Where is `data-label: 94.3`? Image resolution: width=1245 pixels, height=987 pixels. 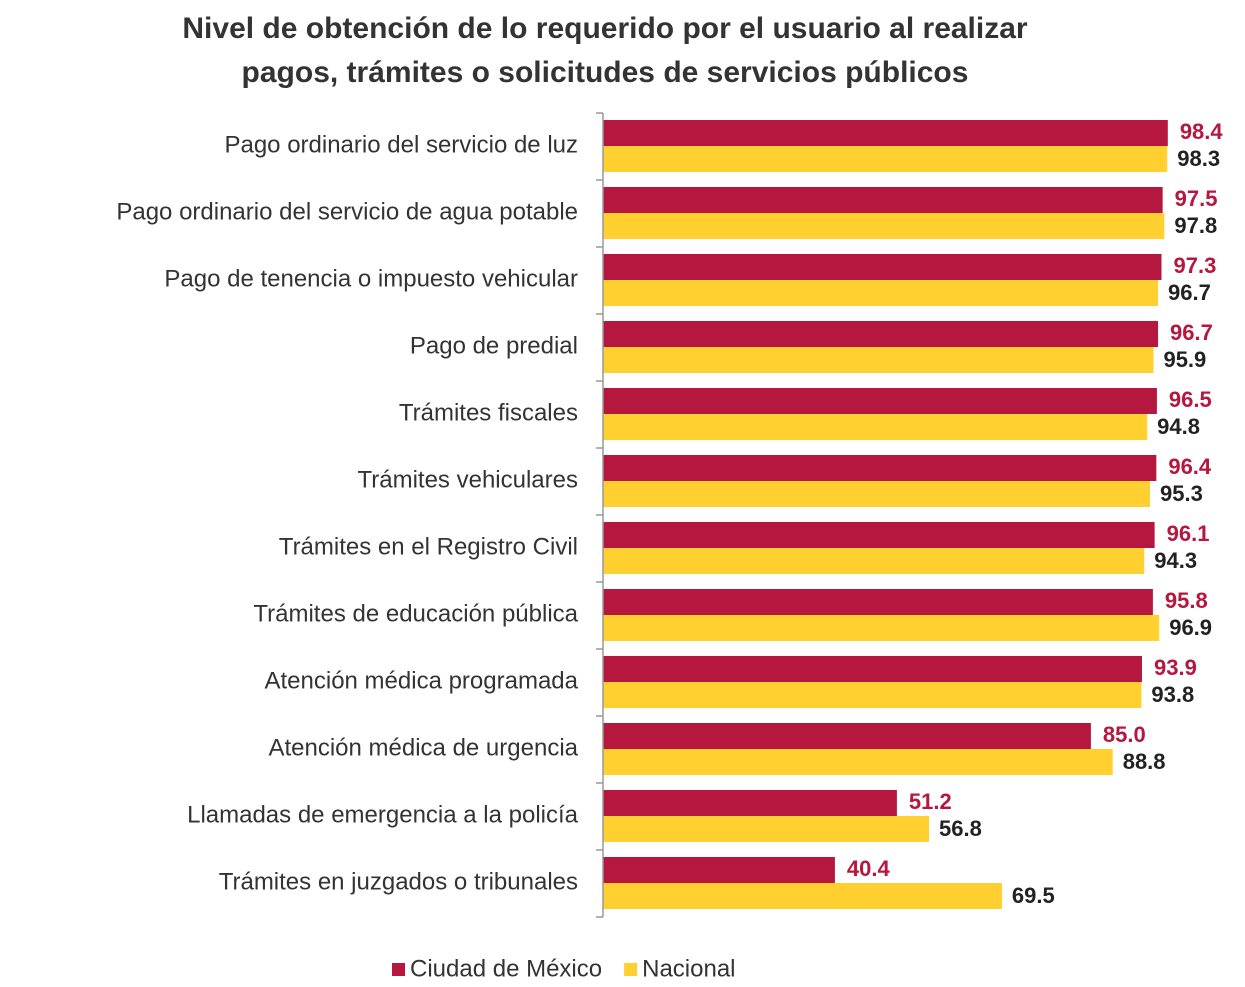 data-label: 94.3 is located at coordinates (1175, 560).